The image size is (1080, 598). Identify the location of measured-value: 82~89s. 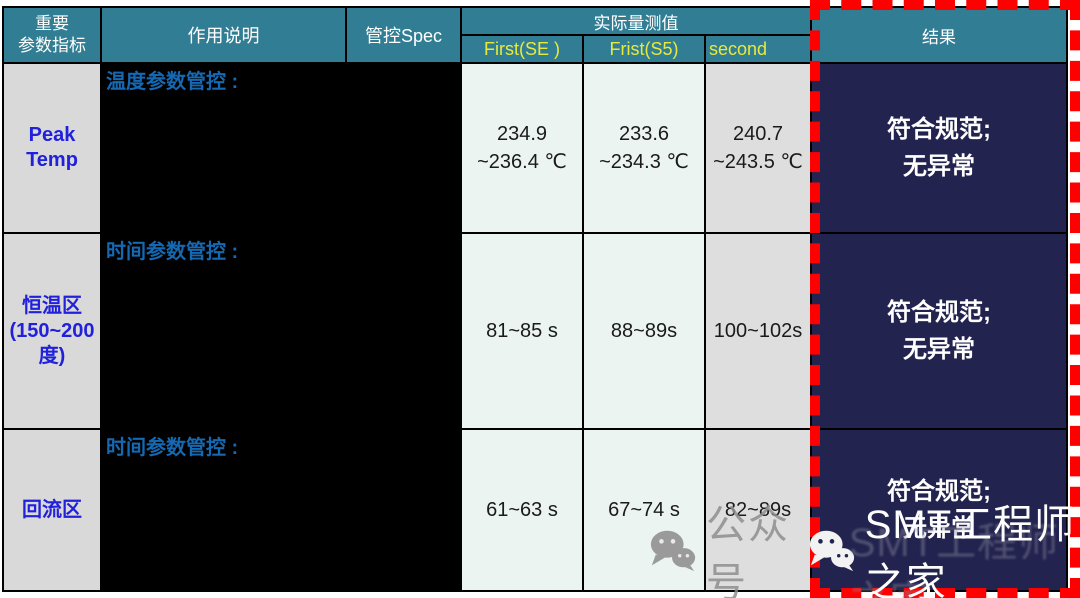
(758, 510).